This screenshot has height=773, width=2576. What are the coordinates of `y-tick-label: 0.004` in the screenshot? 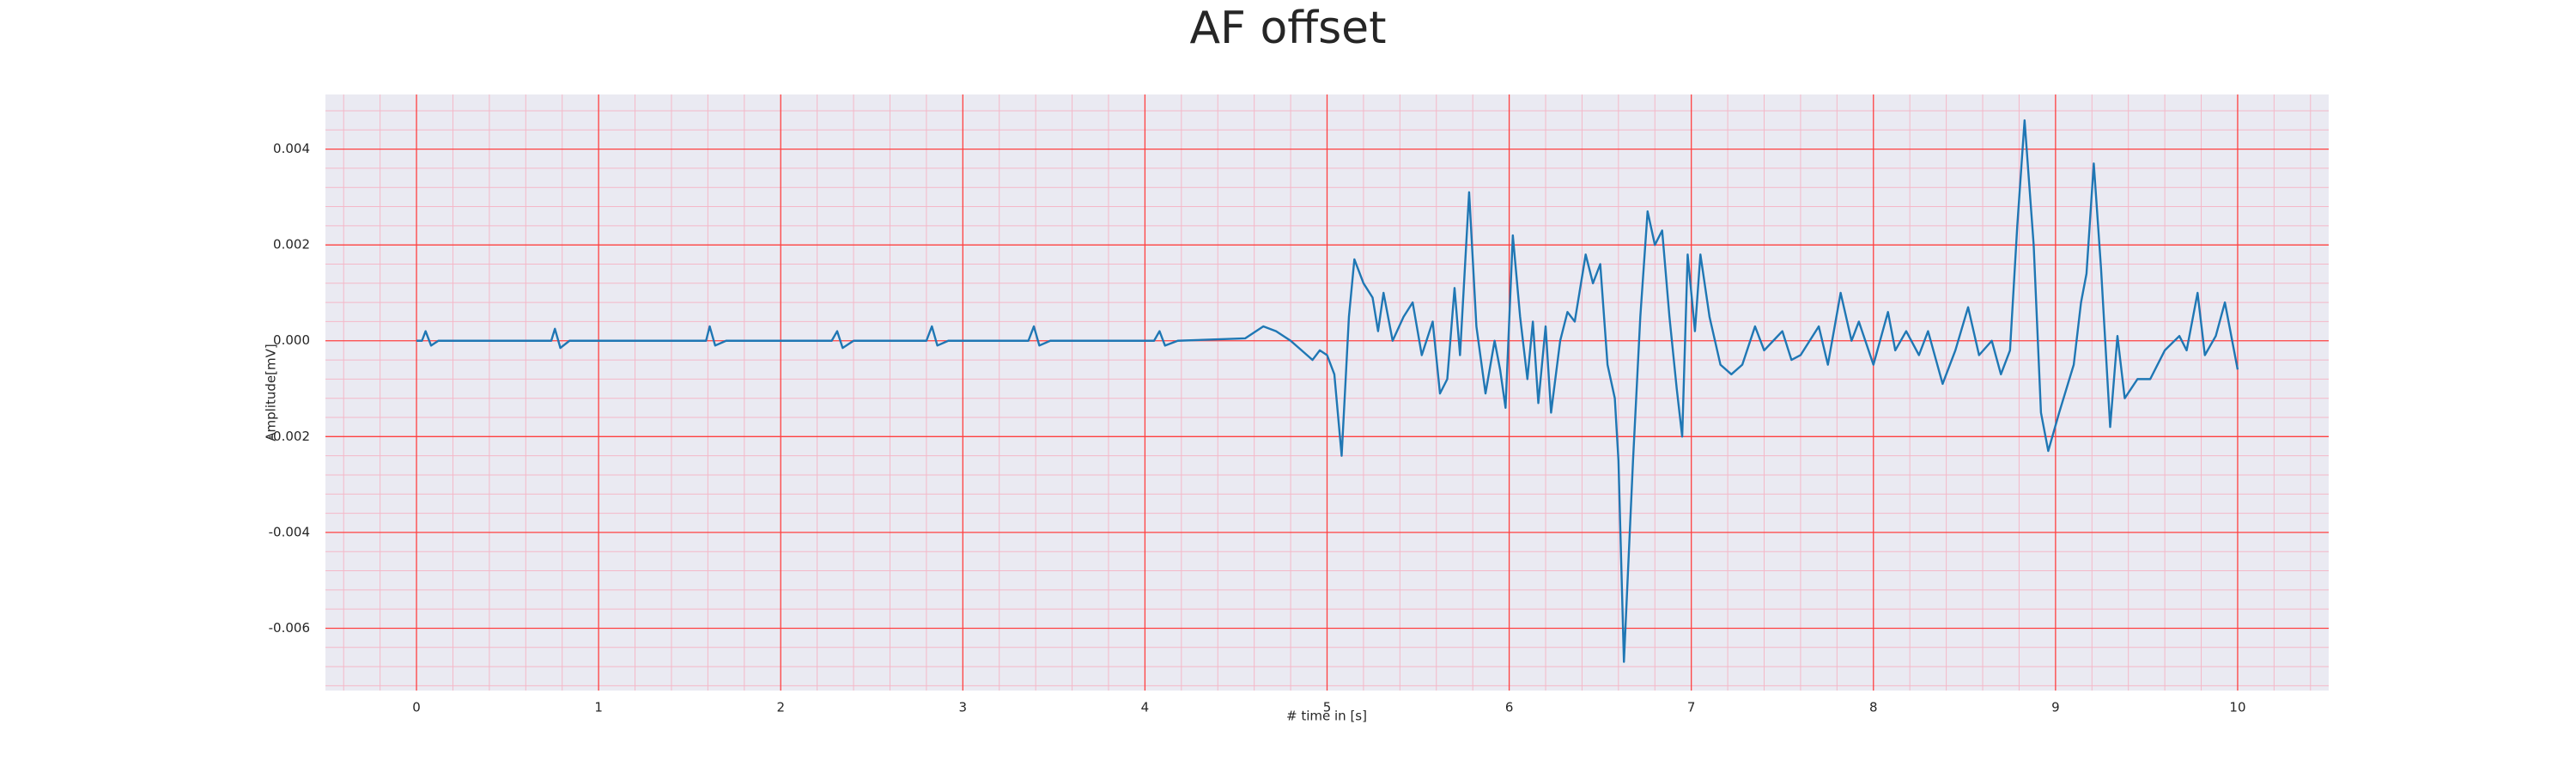 It's located at (291, 148).